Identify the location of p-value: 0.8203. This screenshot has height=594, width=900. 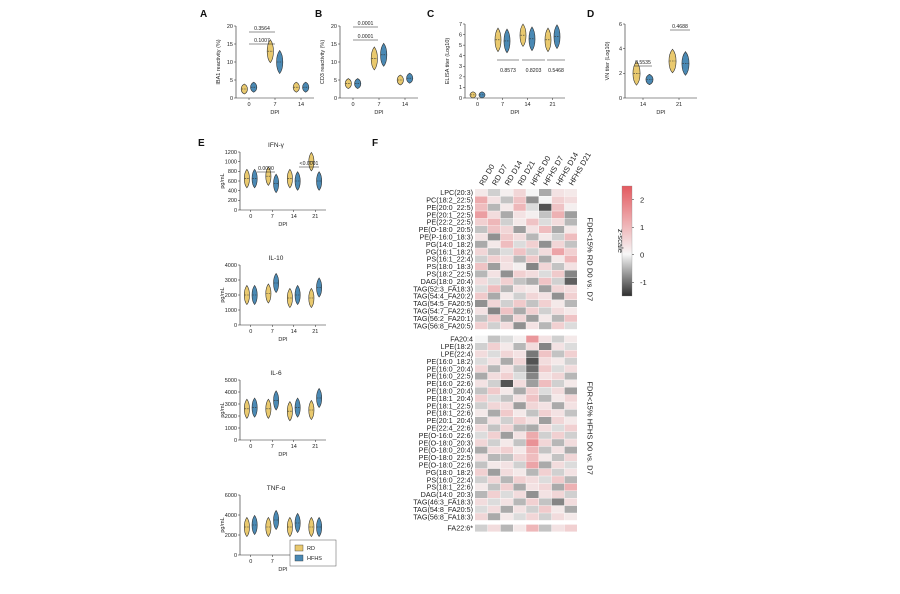
(534, 71).